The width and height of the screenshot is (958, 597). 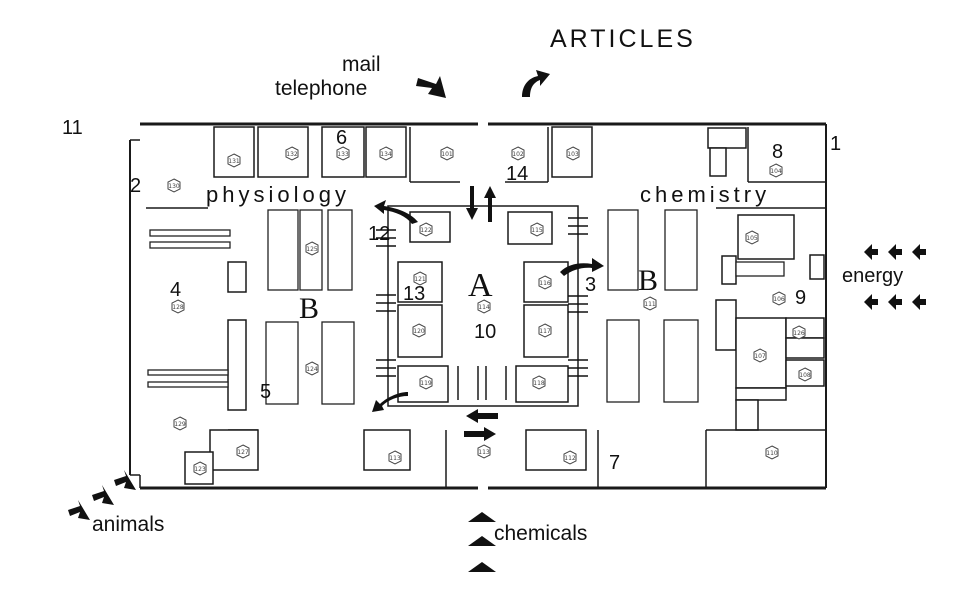 I want to click on room-134: 134, so click(x=386, y=153).